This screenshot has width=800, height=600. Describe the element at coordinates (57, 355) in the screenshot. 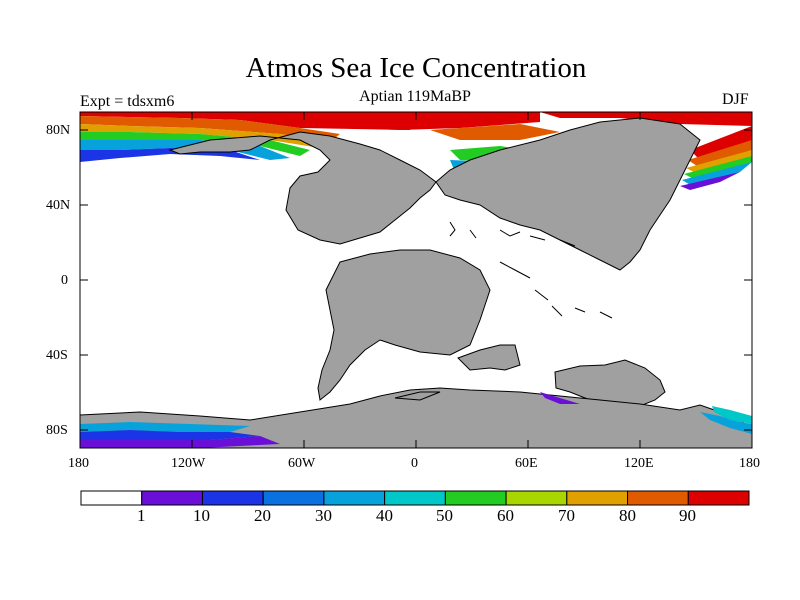

I see `lat-label-40s: 40S` at that location.